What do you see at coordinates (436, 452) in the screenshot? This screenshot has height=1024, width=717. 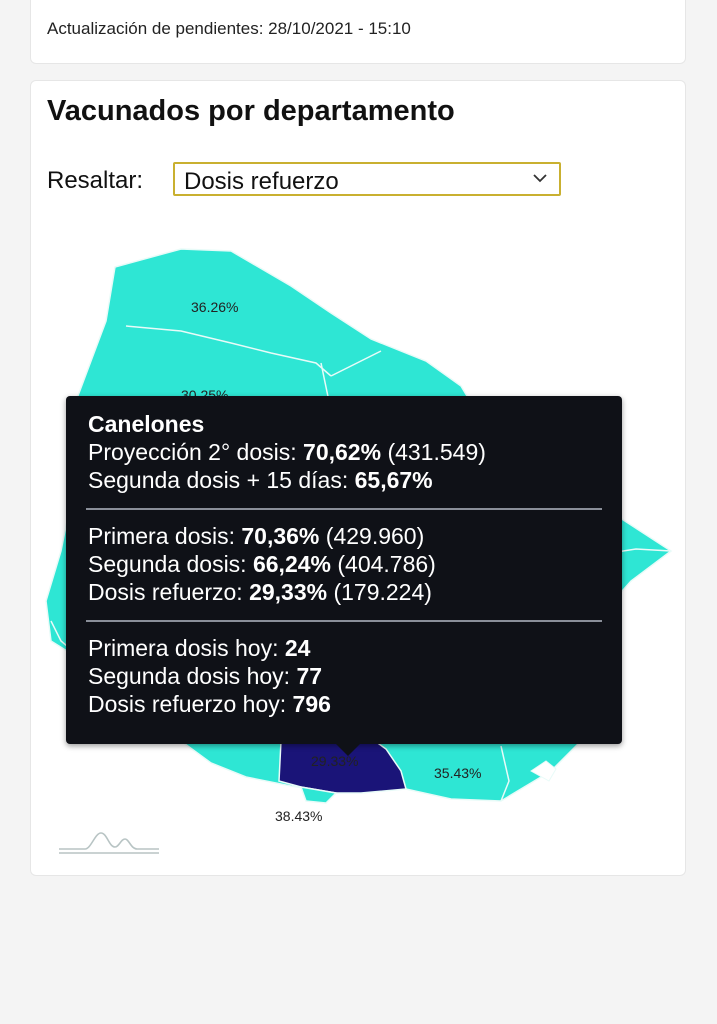 I see `tooltip-proyeccion-count: (431.549)` at bounding box center [436, 452].